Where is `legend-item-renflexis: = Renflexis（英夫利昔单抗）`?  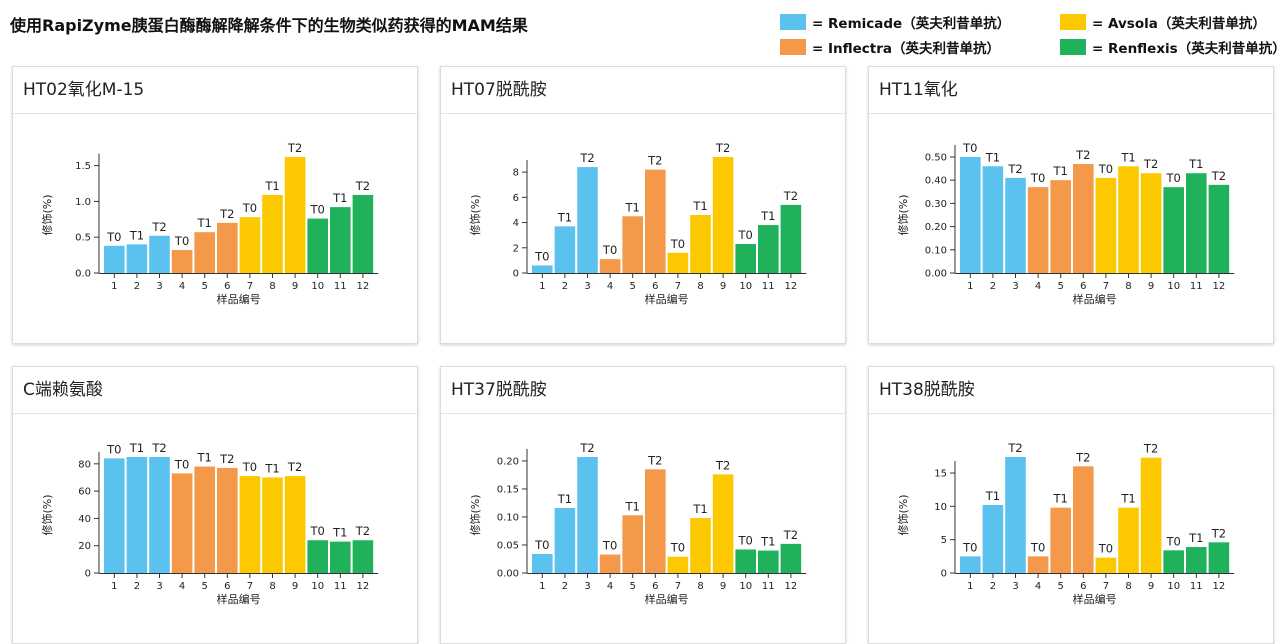 legend-item-renflexis: = Renflexis（英夫利昔单抗） is located at coordinates (1173, 47).